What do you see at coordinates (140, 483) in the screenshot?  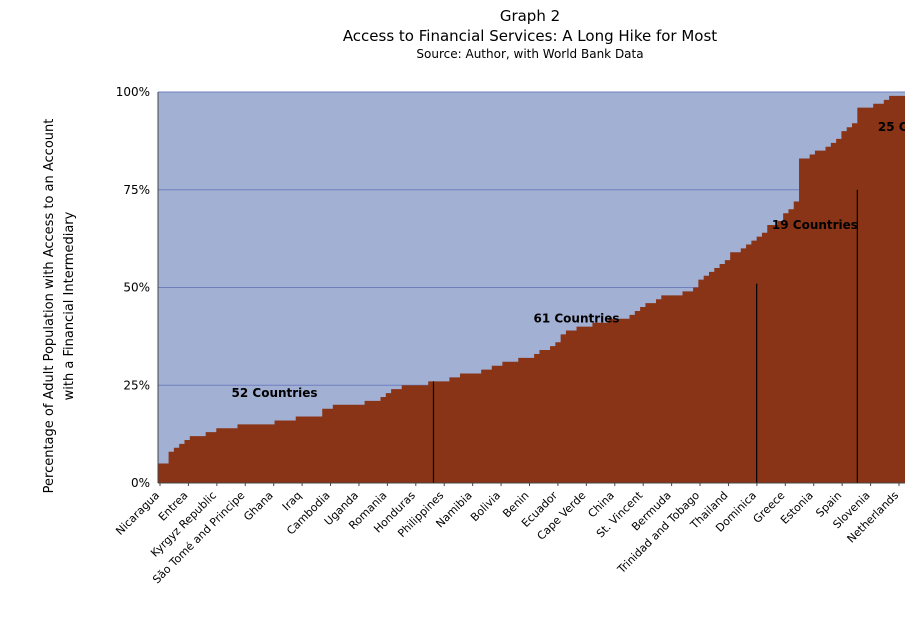 I see `y-tick-label: 0%` at bounding box center [140, 483].